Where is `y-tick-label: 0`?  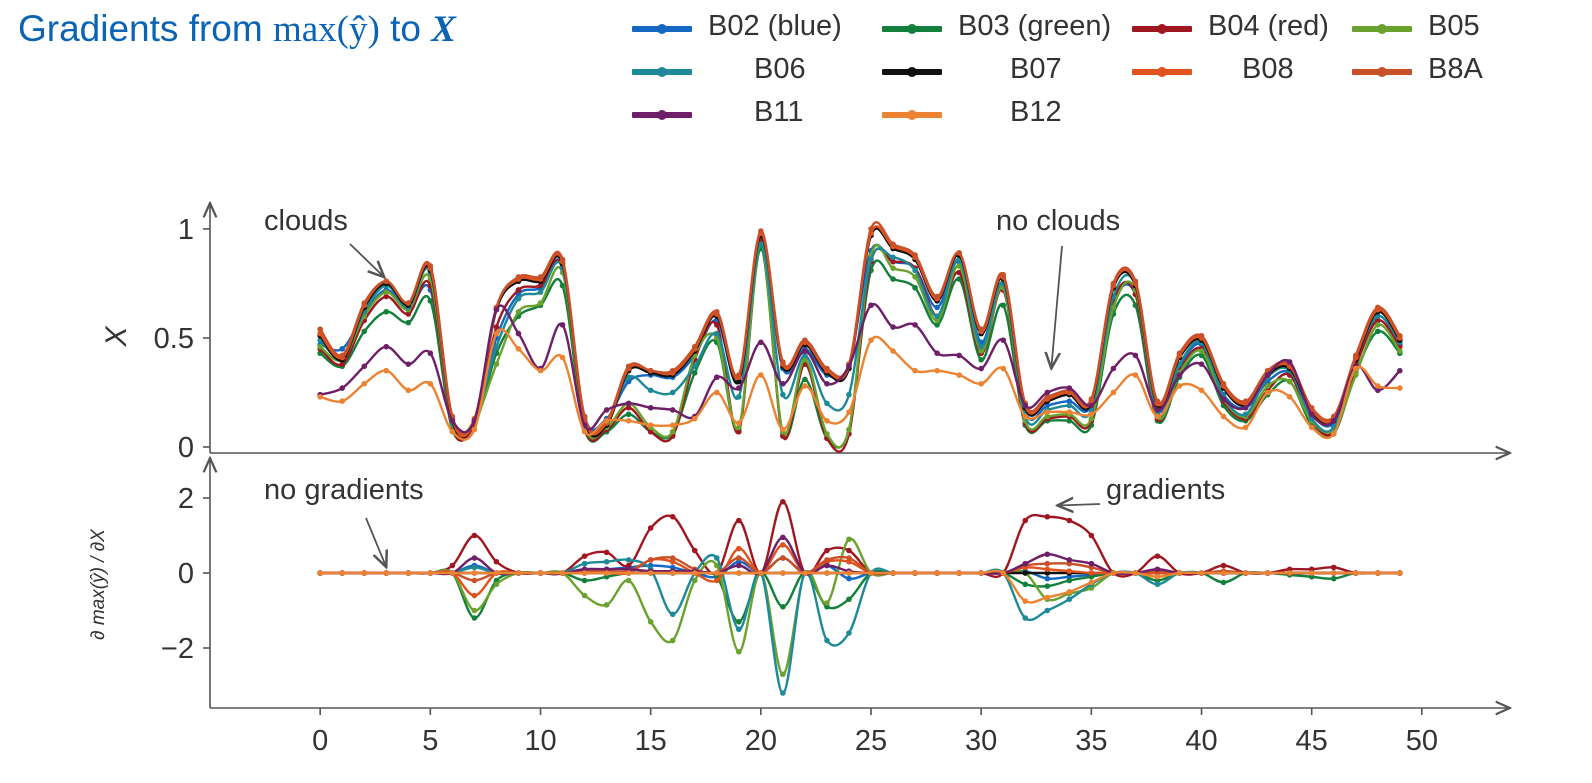
y-tick-label: 0 is located at coordinates (186, 574).